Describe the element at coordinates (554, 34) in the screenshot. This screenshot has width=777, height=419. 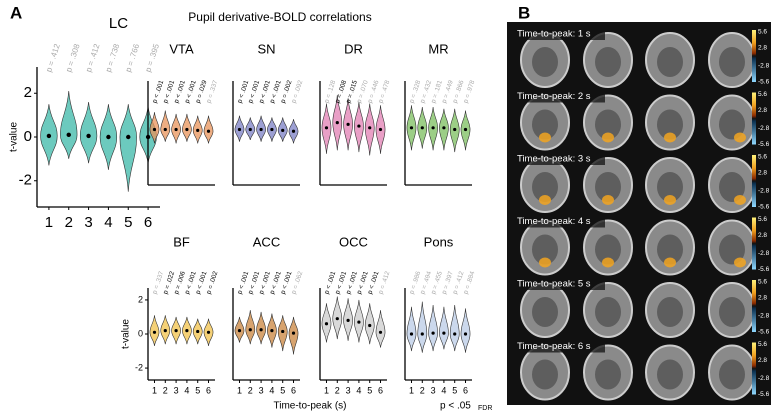
I see `row-label: Time-to-peak: 1 s` at that location.